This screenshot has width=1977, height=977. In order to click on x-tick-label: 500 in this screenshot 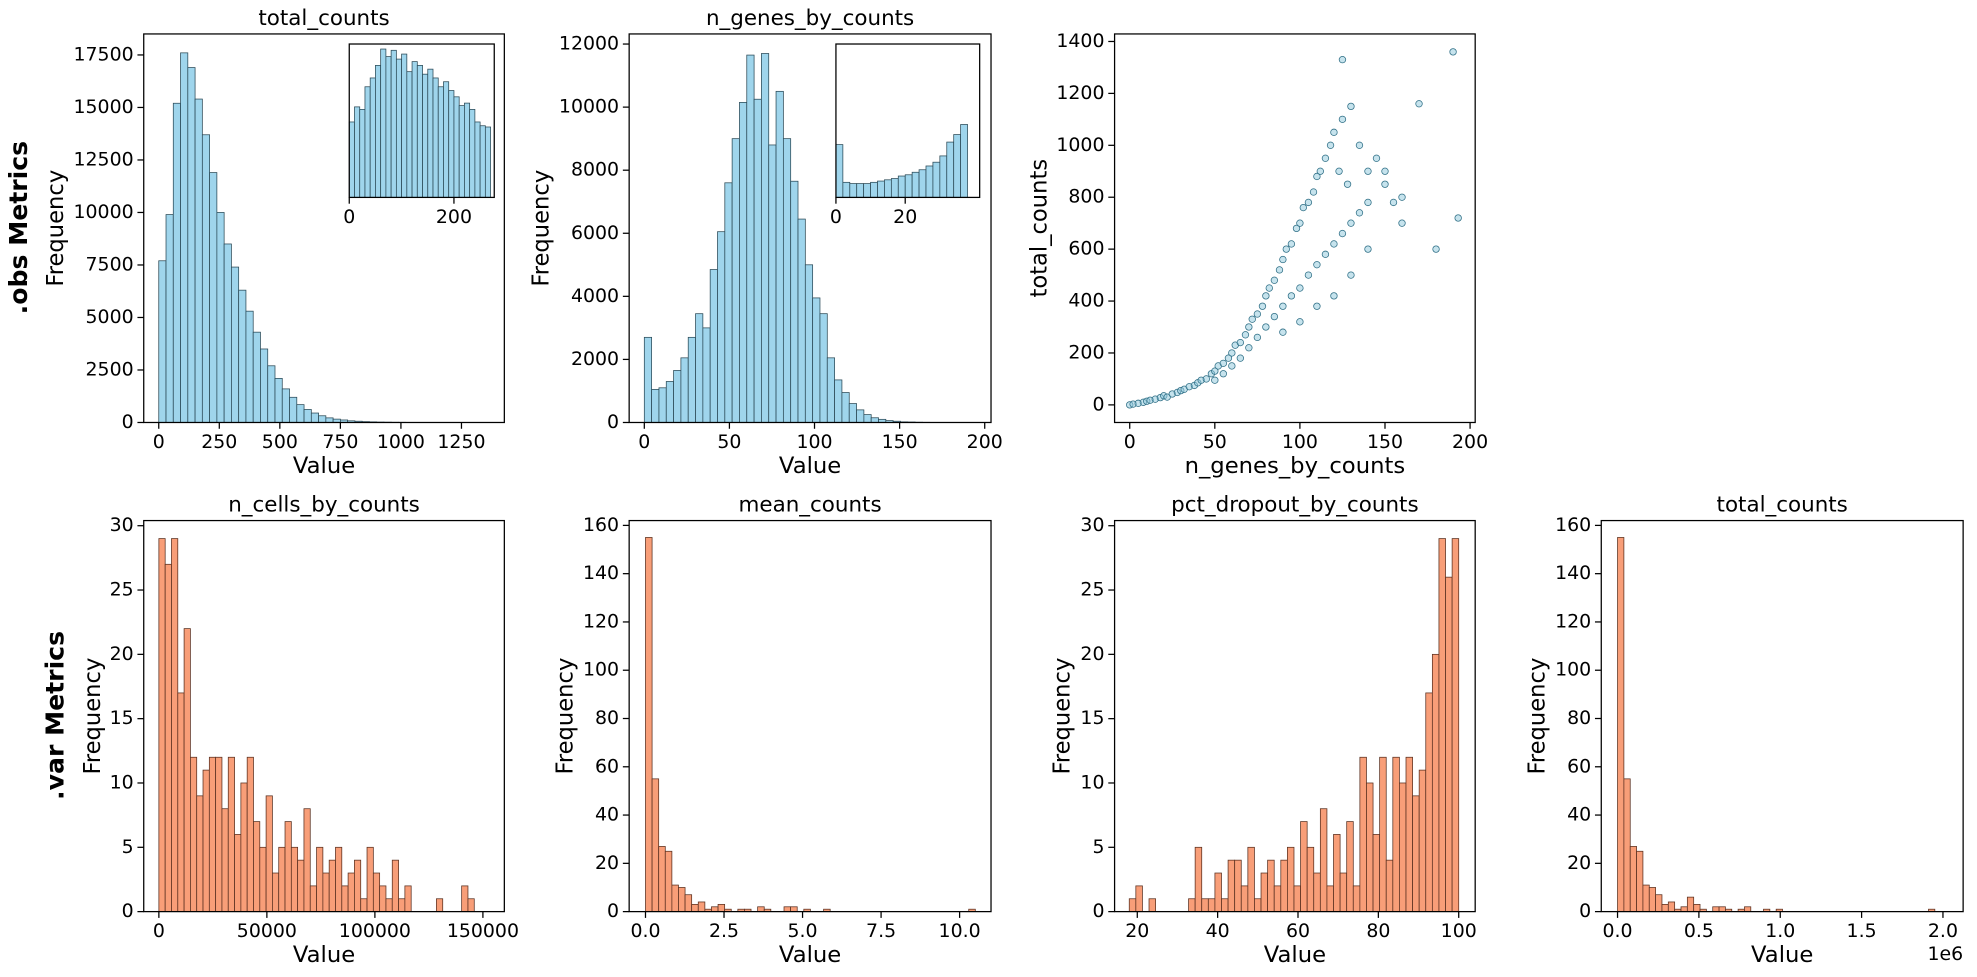, I will do `click(280, 442)`.